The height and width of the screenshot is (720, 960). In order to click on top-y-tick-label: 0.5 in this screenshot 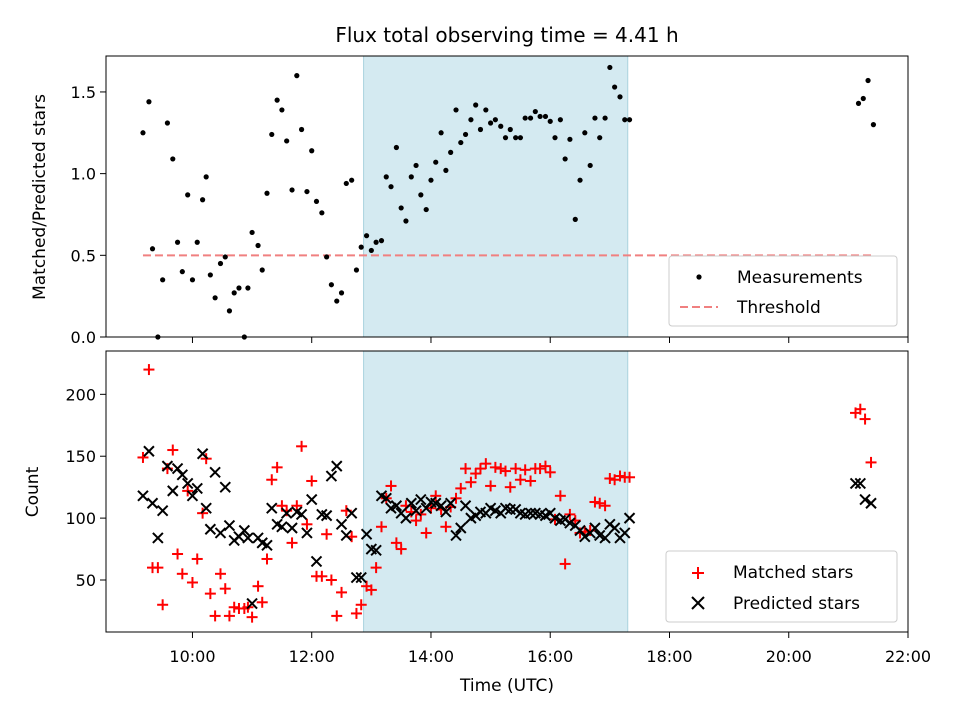, I will do `click(83, 255)`.